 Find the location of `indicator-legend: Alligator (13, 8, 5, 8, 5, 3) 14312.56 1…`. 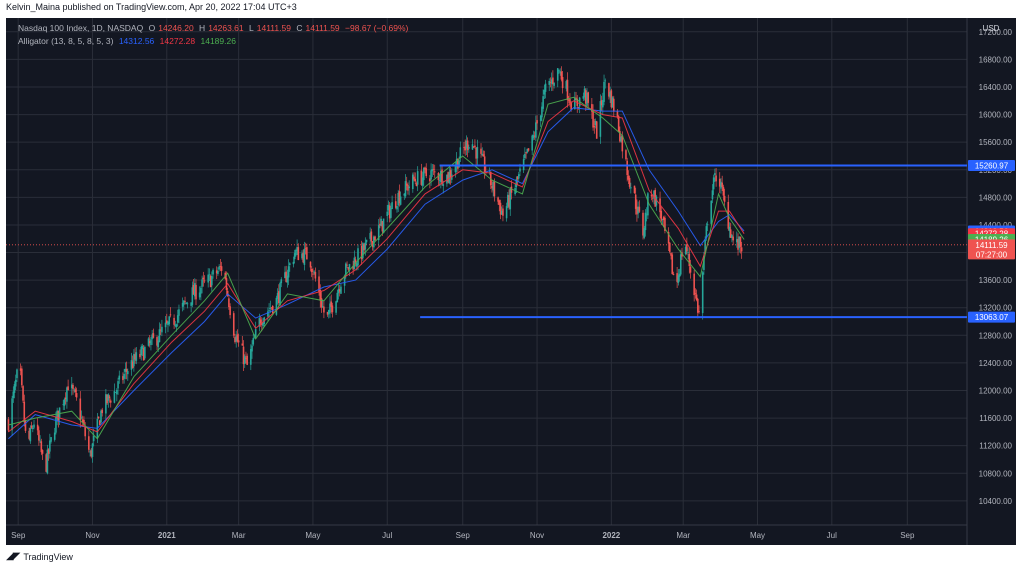

indicator-legend: Alligator (13, 8, 5, 8, 5, 3) 14312.56 1… is located at coordinates (128, 41).